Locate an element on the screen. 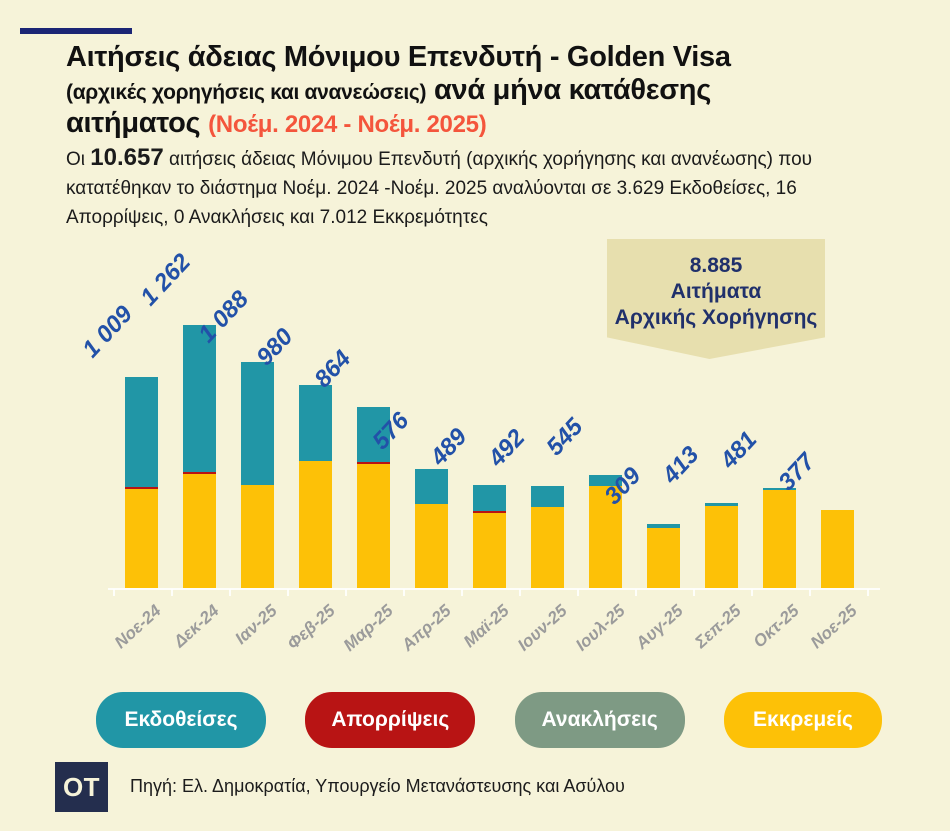 The image size is (950, 831). callout-line3: Αρχικής Χορήγησης is located at coordinates (716, 317).